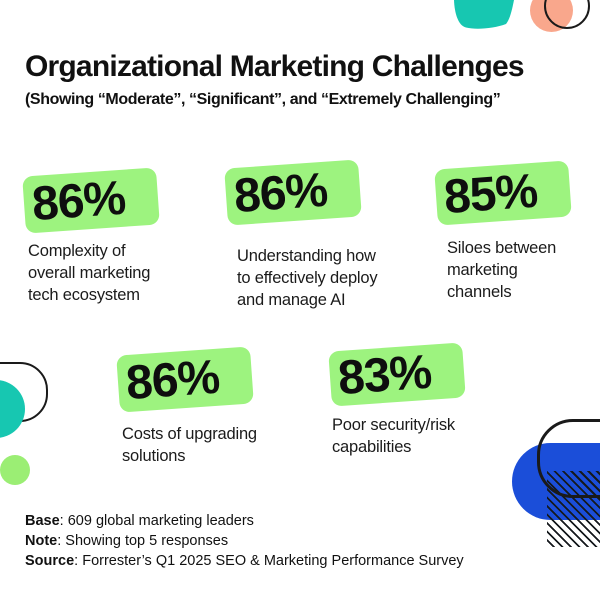  I want to click on footer-base-line: Base: 609 global marketing leaders, so click(244, 521).